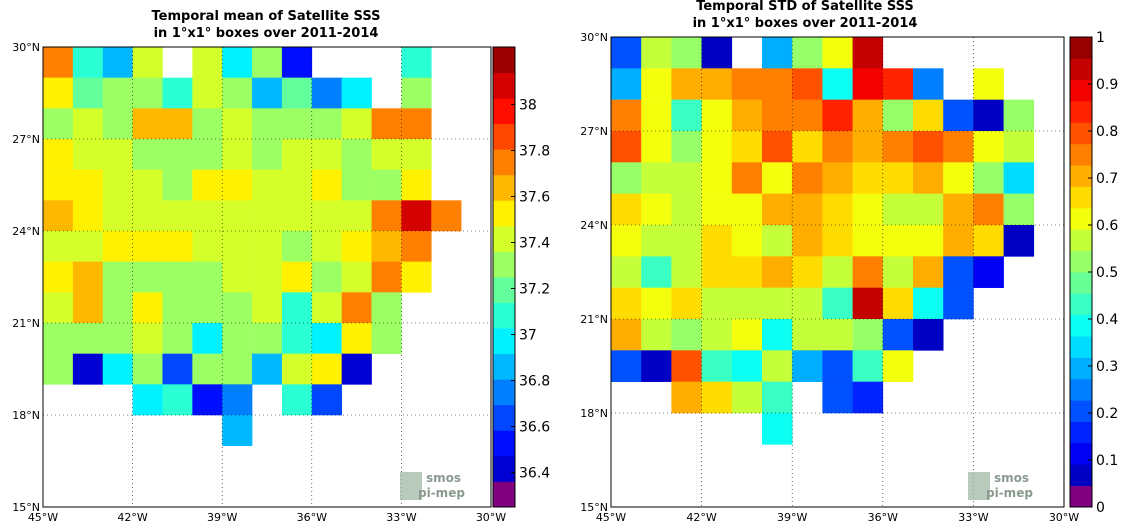  What do you see at coordinates (1093, 273) in the screenshot?
I see `colorbar: 1 0.9 0.8 0.7 0.6 0.5 0.4 0.3 0.2 0.1 0` at bounding box center [1093, 273].